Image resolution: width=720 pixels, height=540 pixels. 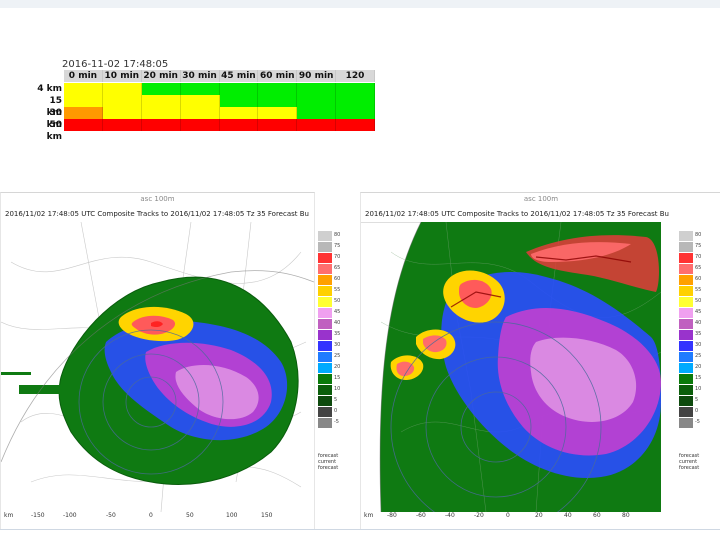 I want to click on risk-row: 50 km, so click(x=205, y=130).